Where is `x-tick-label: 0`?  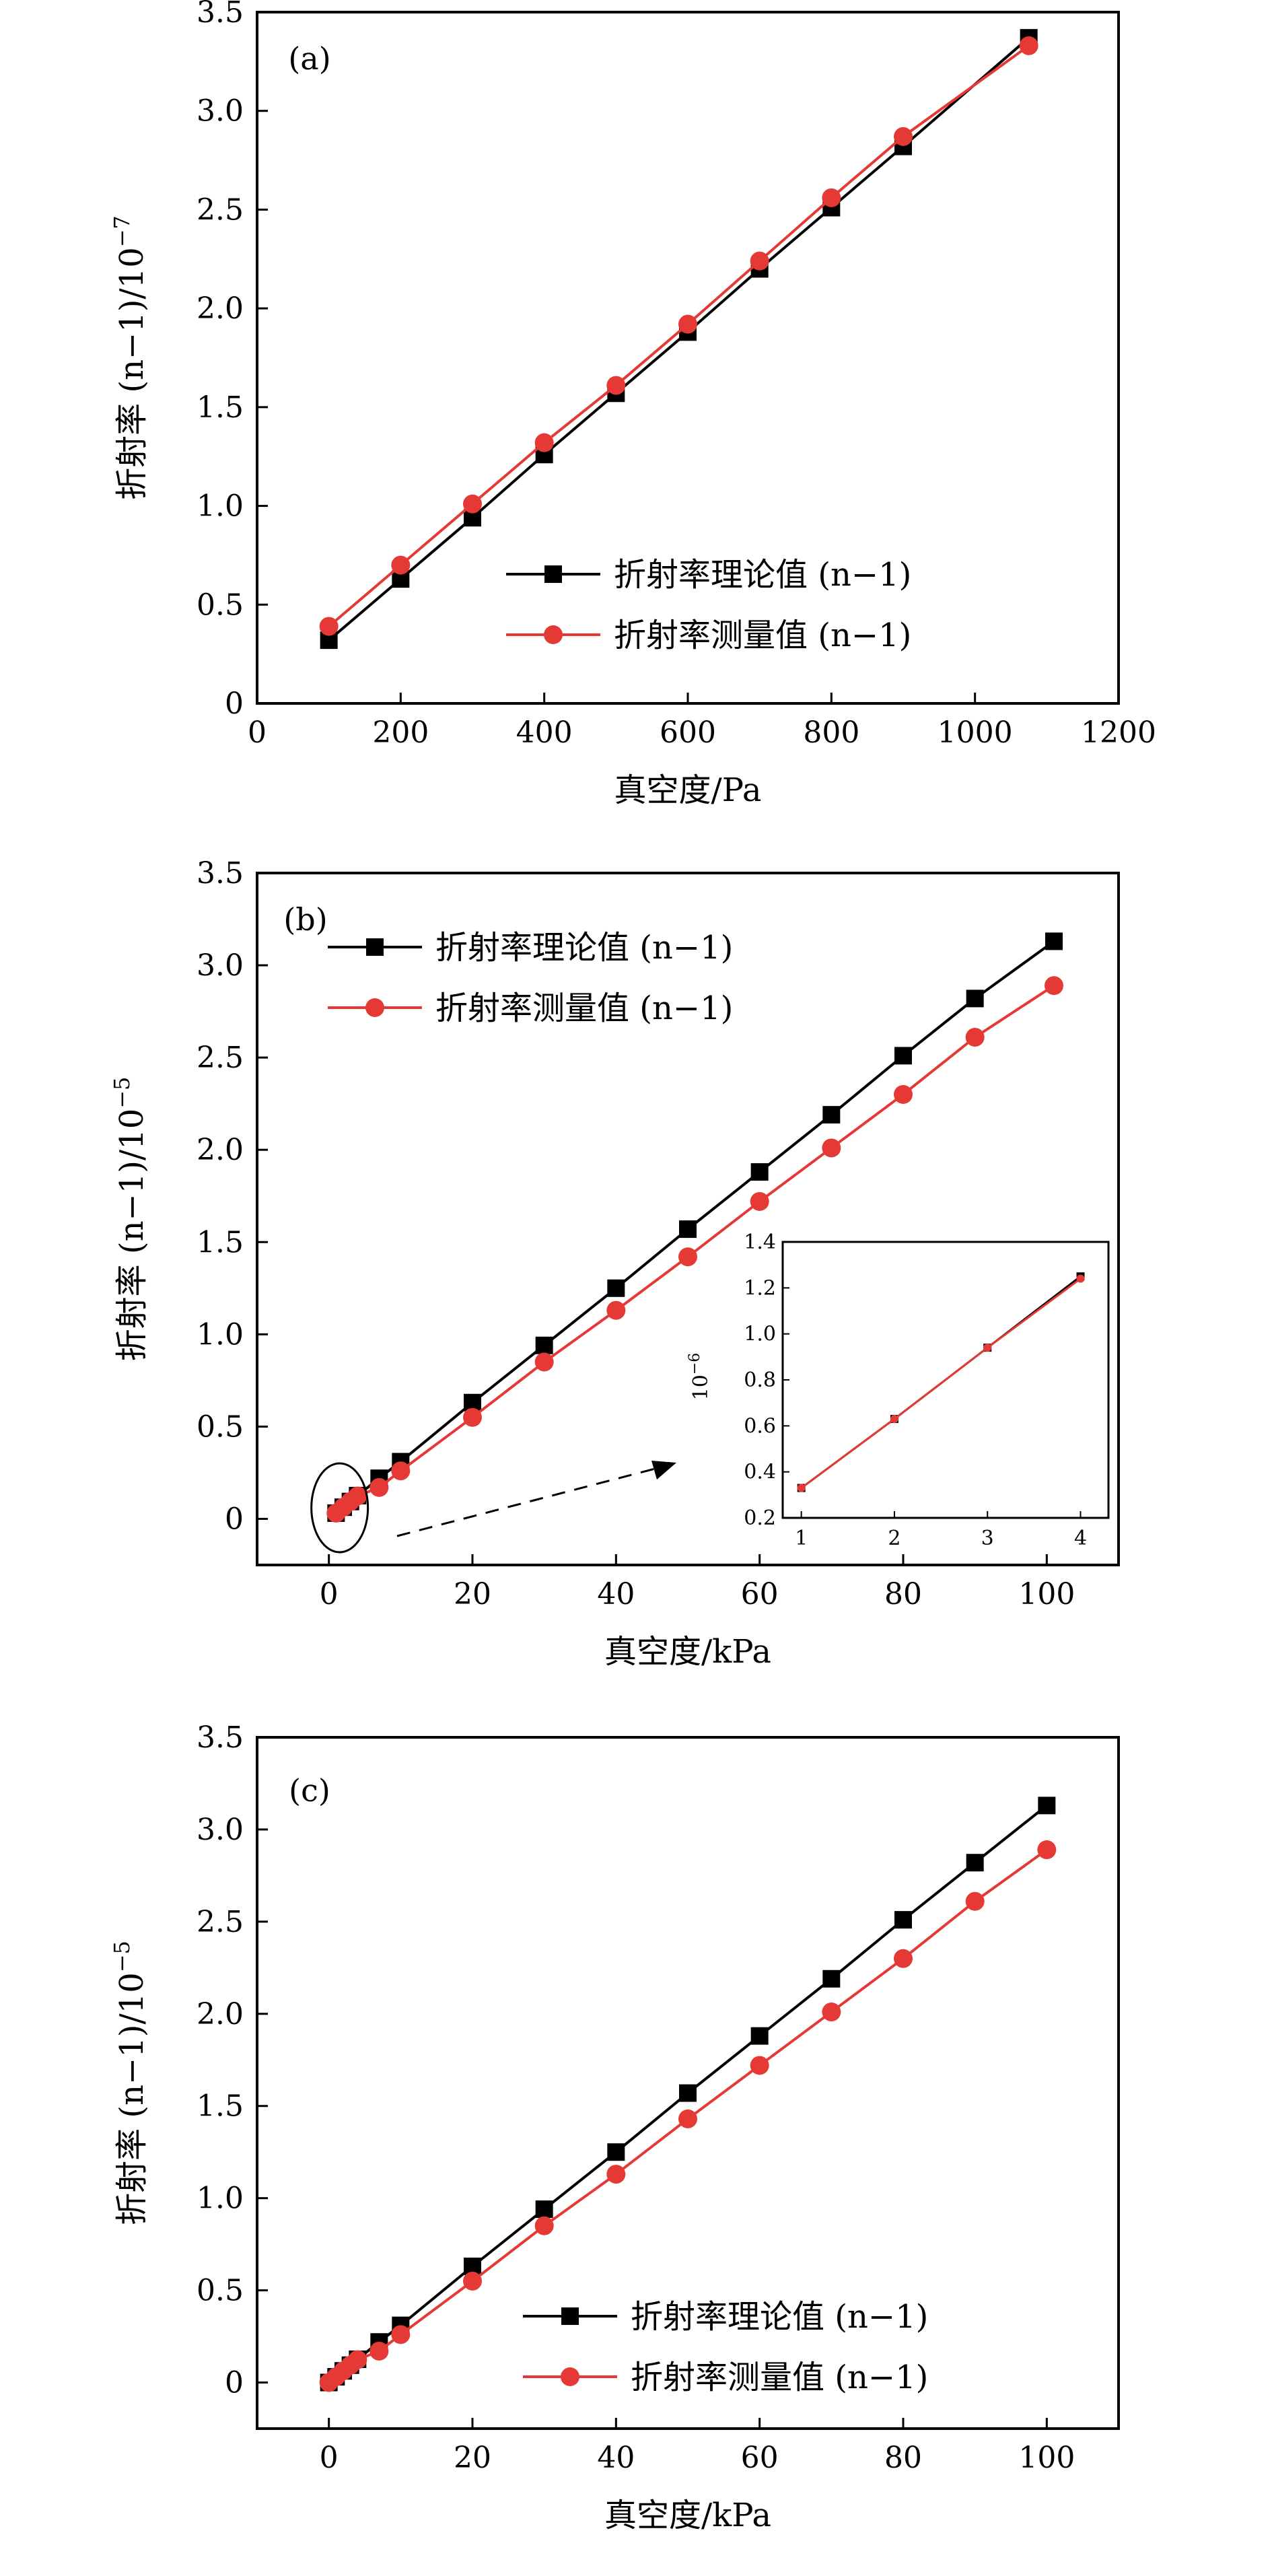 x-tick-label: 0 is located at coordinates (330, 1594).